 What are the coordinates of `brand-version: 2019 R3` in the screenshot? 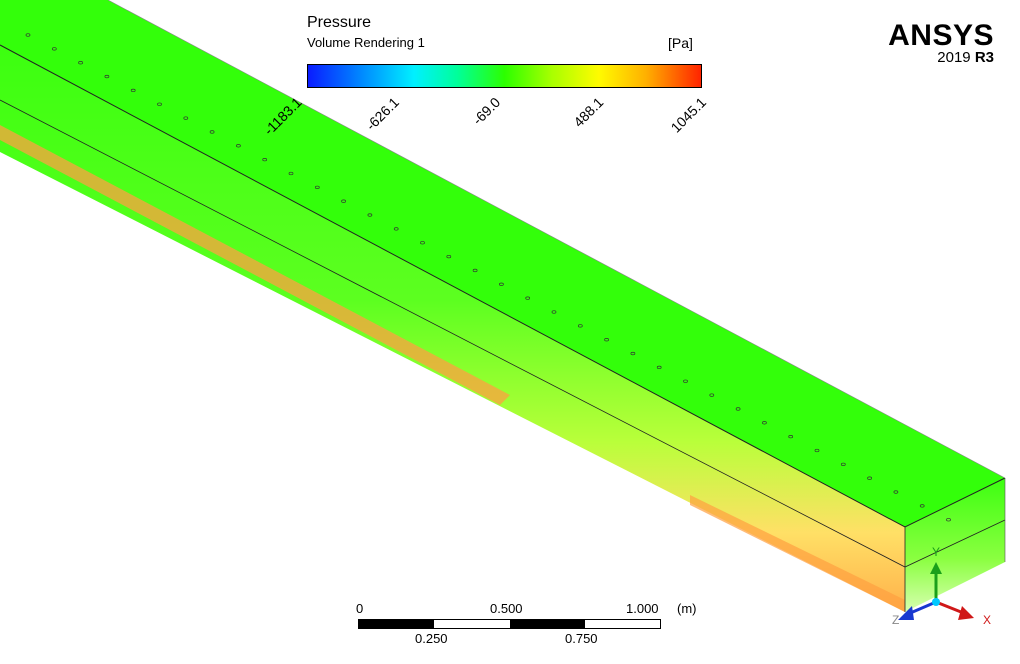 It's located at (941, 57).